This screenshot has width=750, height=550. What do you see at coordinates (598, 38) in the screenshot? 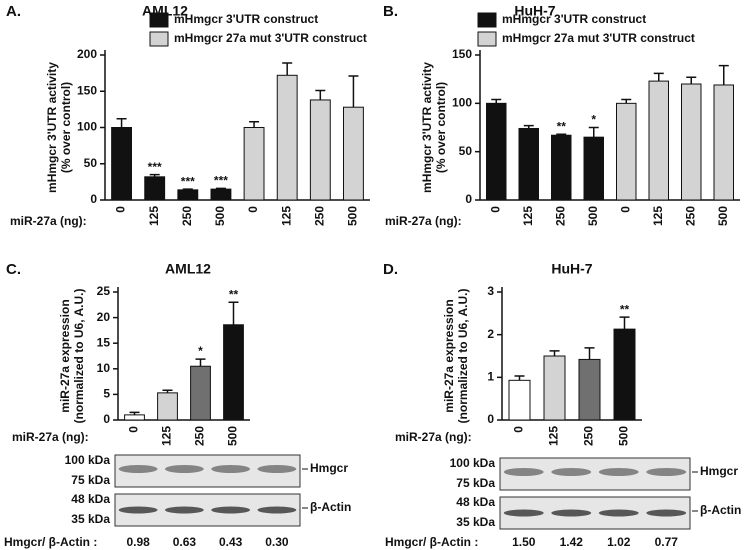
I see `legend-label: mHmgcr 27a mut 3'UTR construct` at bounding box center [598, 38].